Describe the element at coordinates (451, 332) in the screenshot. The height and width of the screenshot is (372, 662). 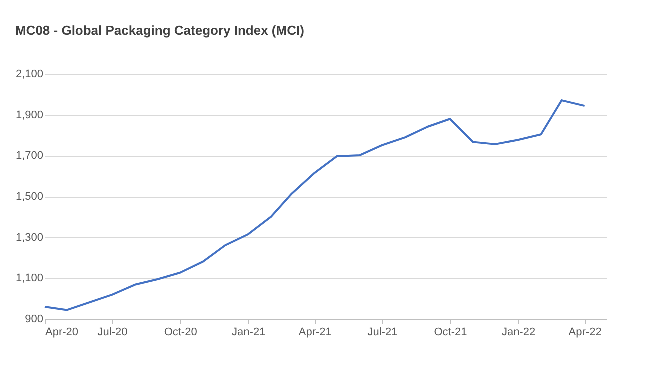
I see `x-tick-label: Oct-21` at that location.